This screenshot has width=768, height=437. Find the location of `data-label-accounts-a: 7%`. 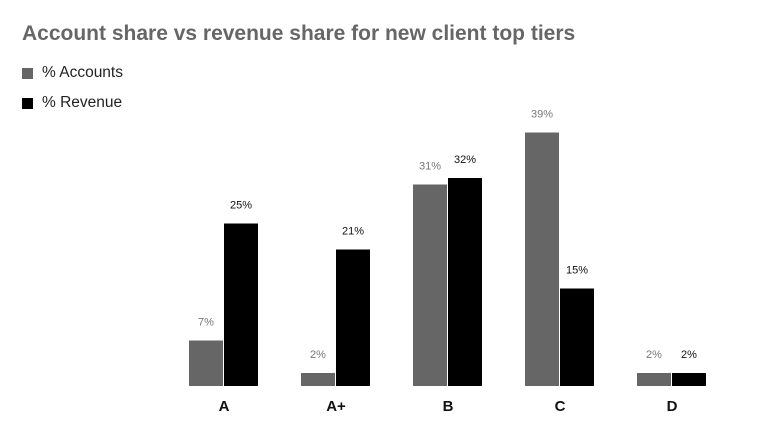

data-label-accounts-a: 7% is located at coordinates (206, 323).